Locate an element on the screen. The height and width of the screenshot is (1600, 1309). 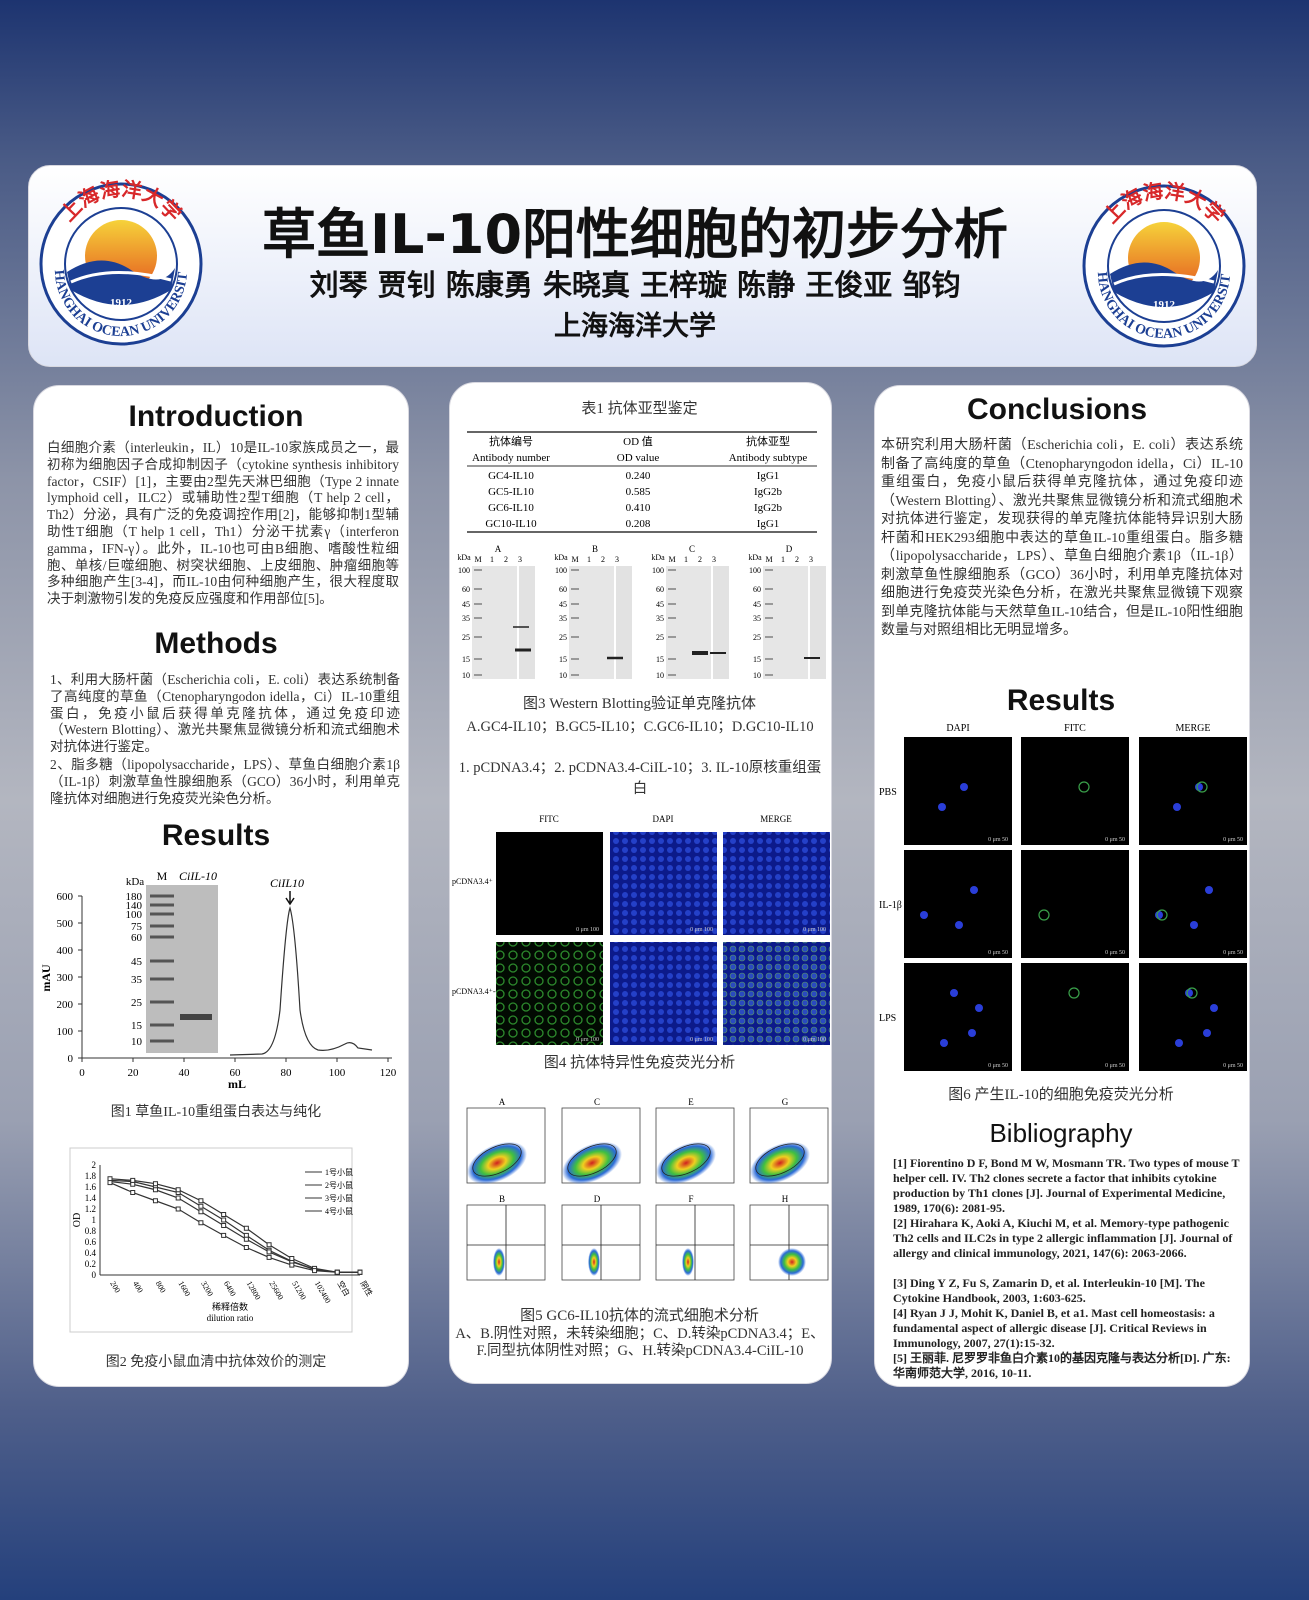
panel-letter: A is located at coordinates (502, 1102).